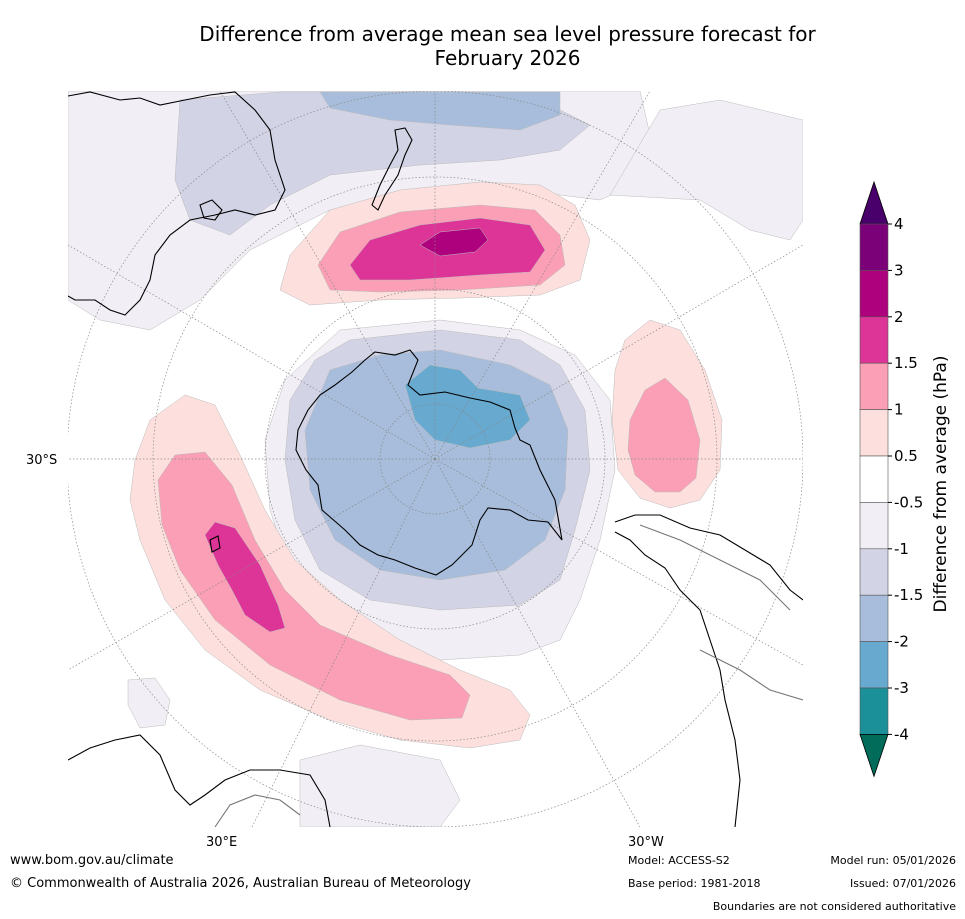  I want to click on anomaly-neg-0-5-region-west, so click(149, 703).